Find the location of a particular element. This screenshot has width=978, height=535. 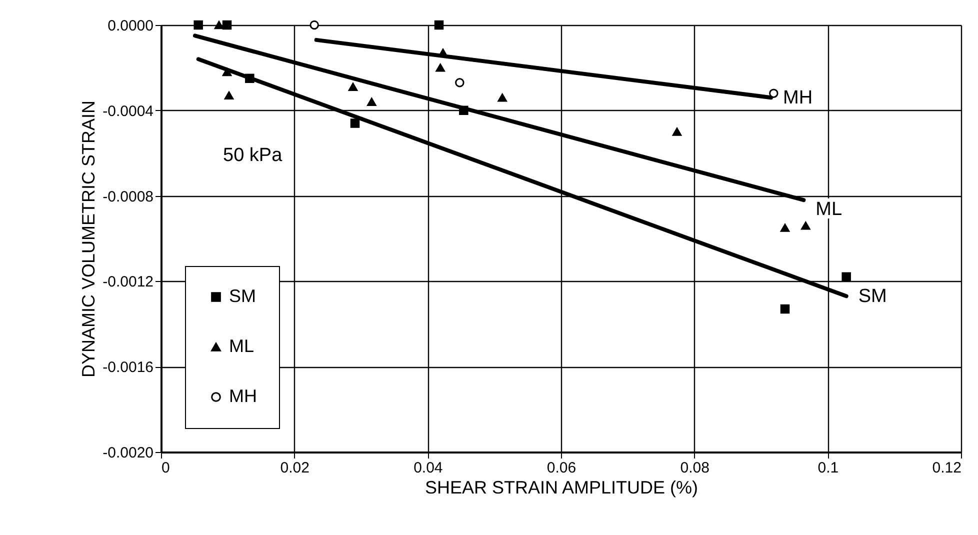

y-tick-label: -0.0020 is located at coordinates (128, 453).